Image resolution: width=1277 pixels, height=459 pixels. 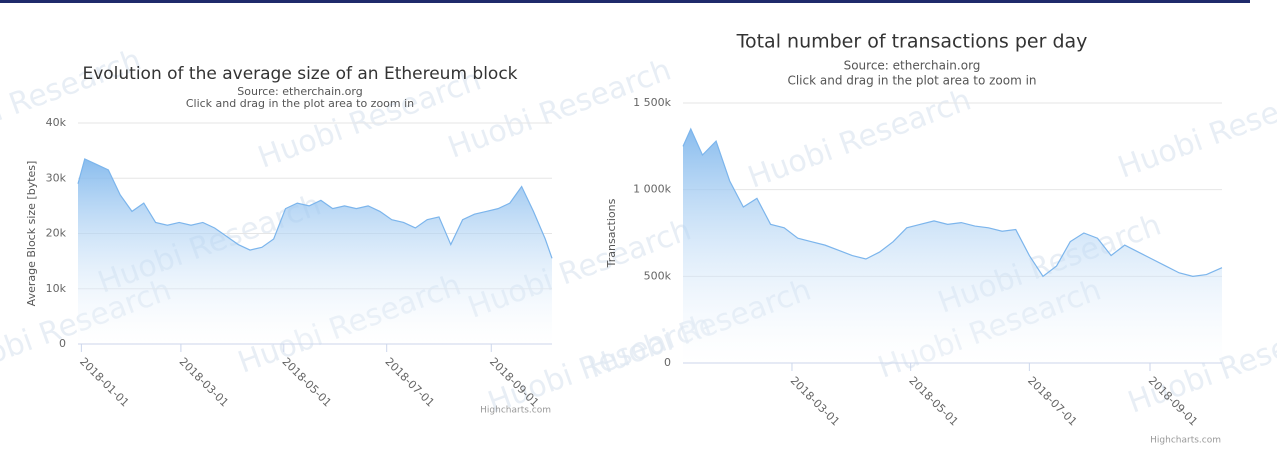 I want to click on y-tick-label: 40k, so click(x=56, y=122).